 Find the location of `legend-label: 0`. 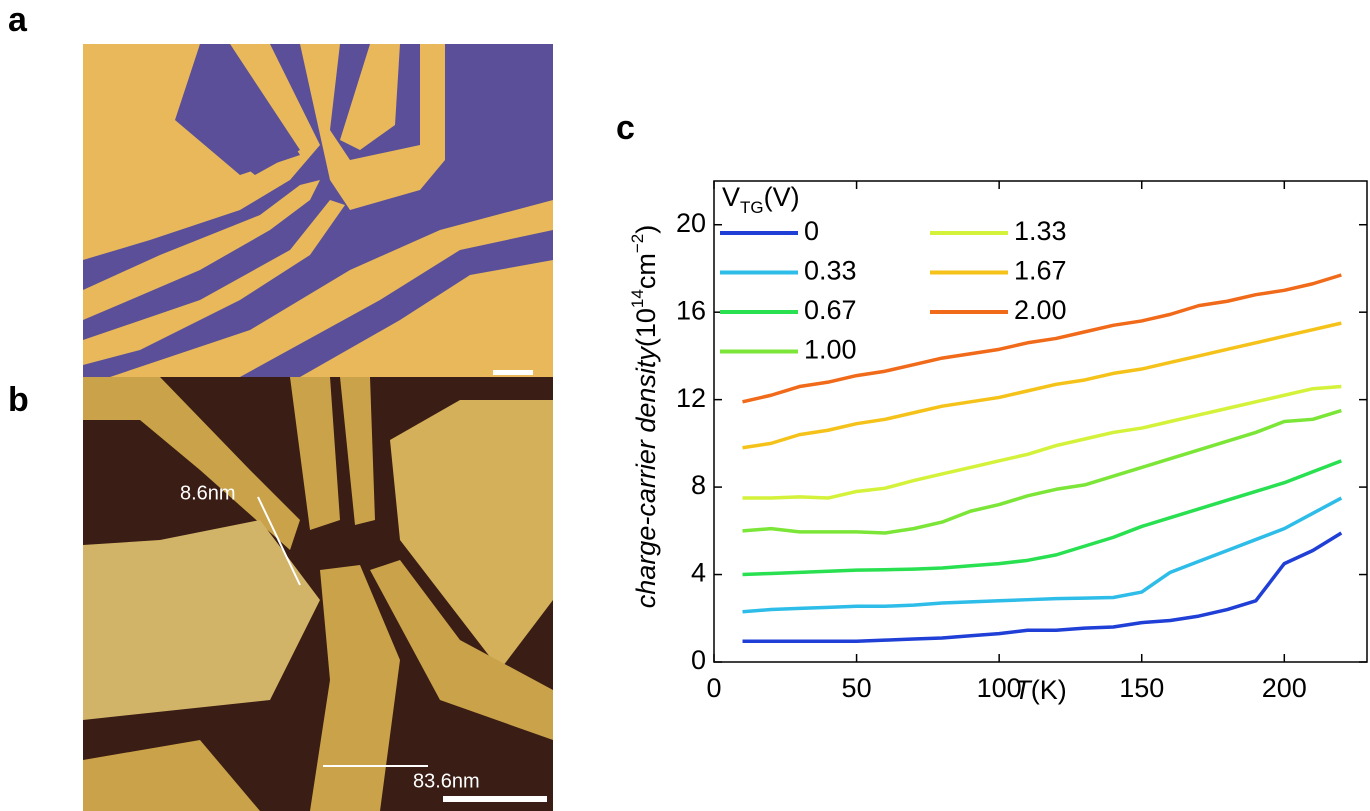

legend-label: 0 is located at coordinates (811, 231).